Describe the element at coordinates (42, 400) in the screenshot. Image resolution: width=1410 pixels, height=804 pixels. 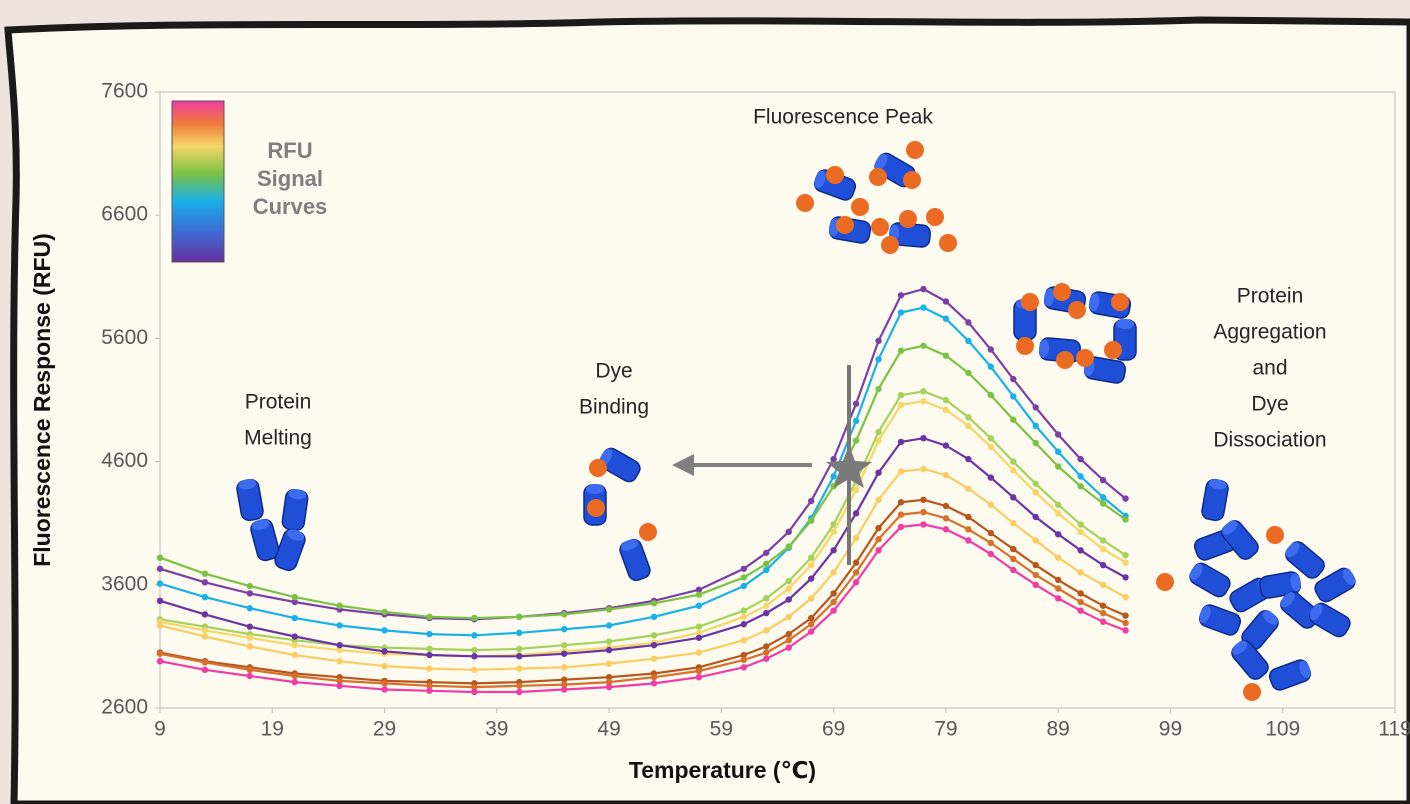
I see `y-axis-title: Fluorescence Response (RFU)` at that location.